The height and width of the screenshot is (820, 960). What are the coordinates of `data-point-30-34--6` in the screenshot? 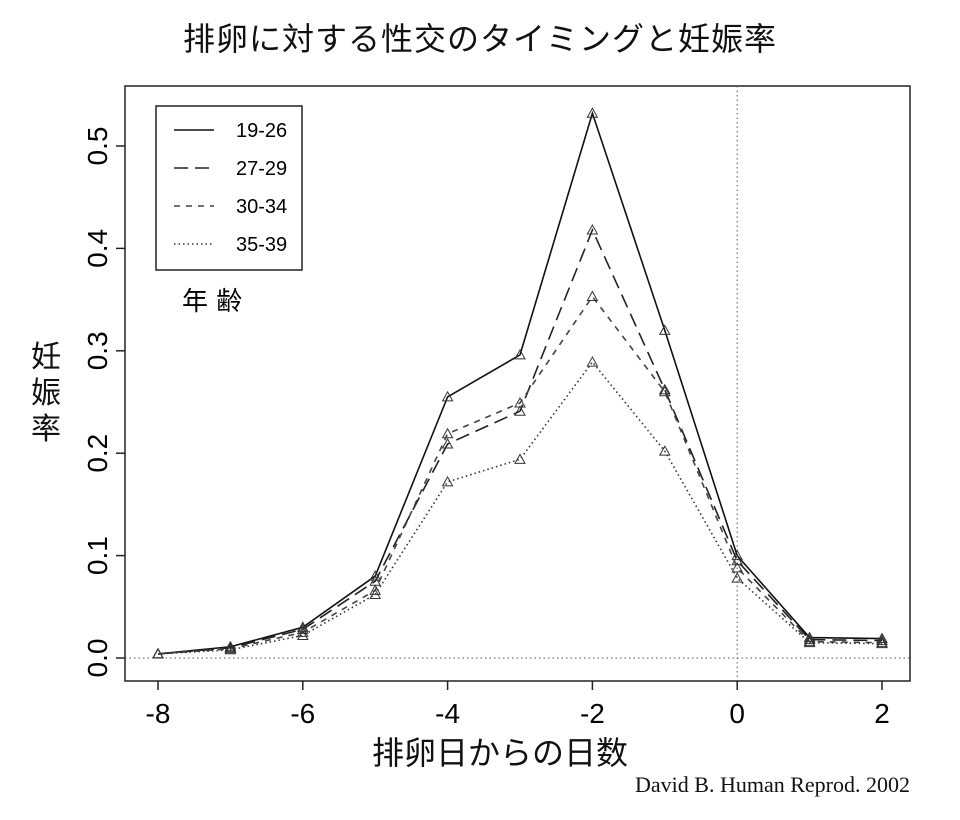 It's located at (302, 631).